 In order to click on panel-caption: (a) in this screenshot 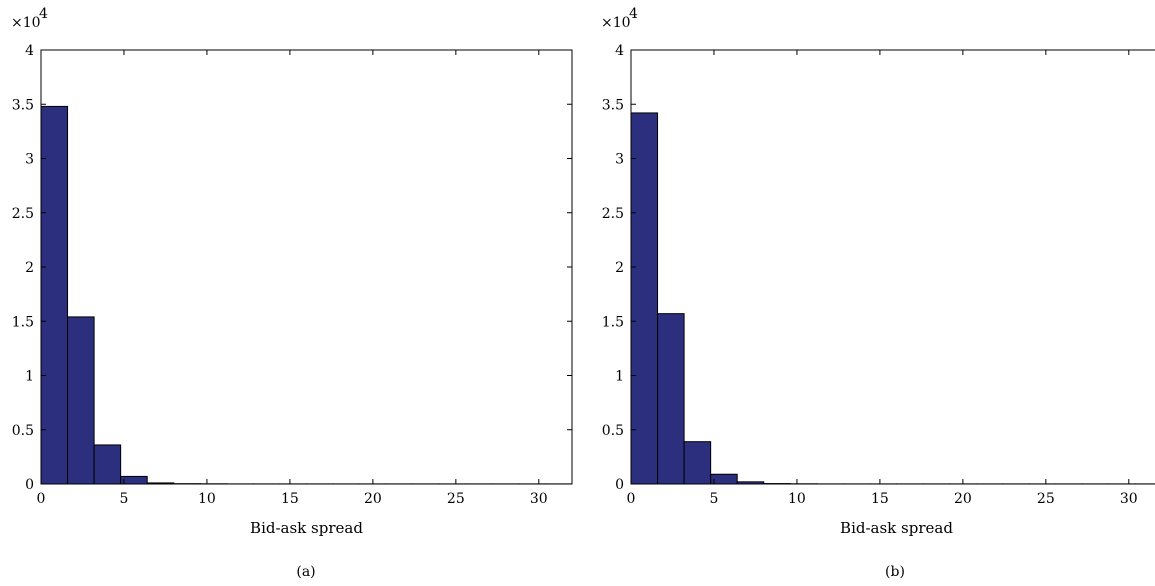, I will do `click(305, 572)`.